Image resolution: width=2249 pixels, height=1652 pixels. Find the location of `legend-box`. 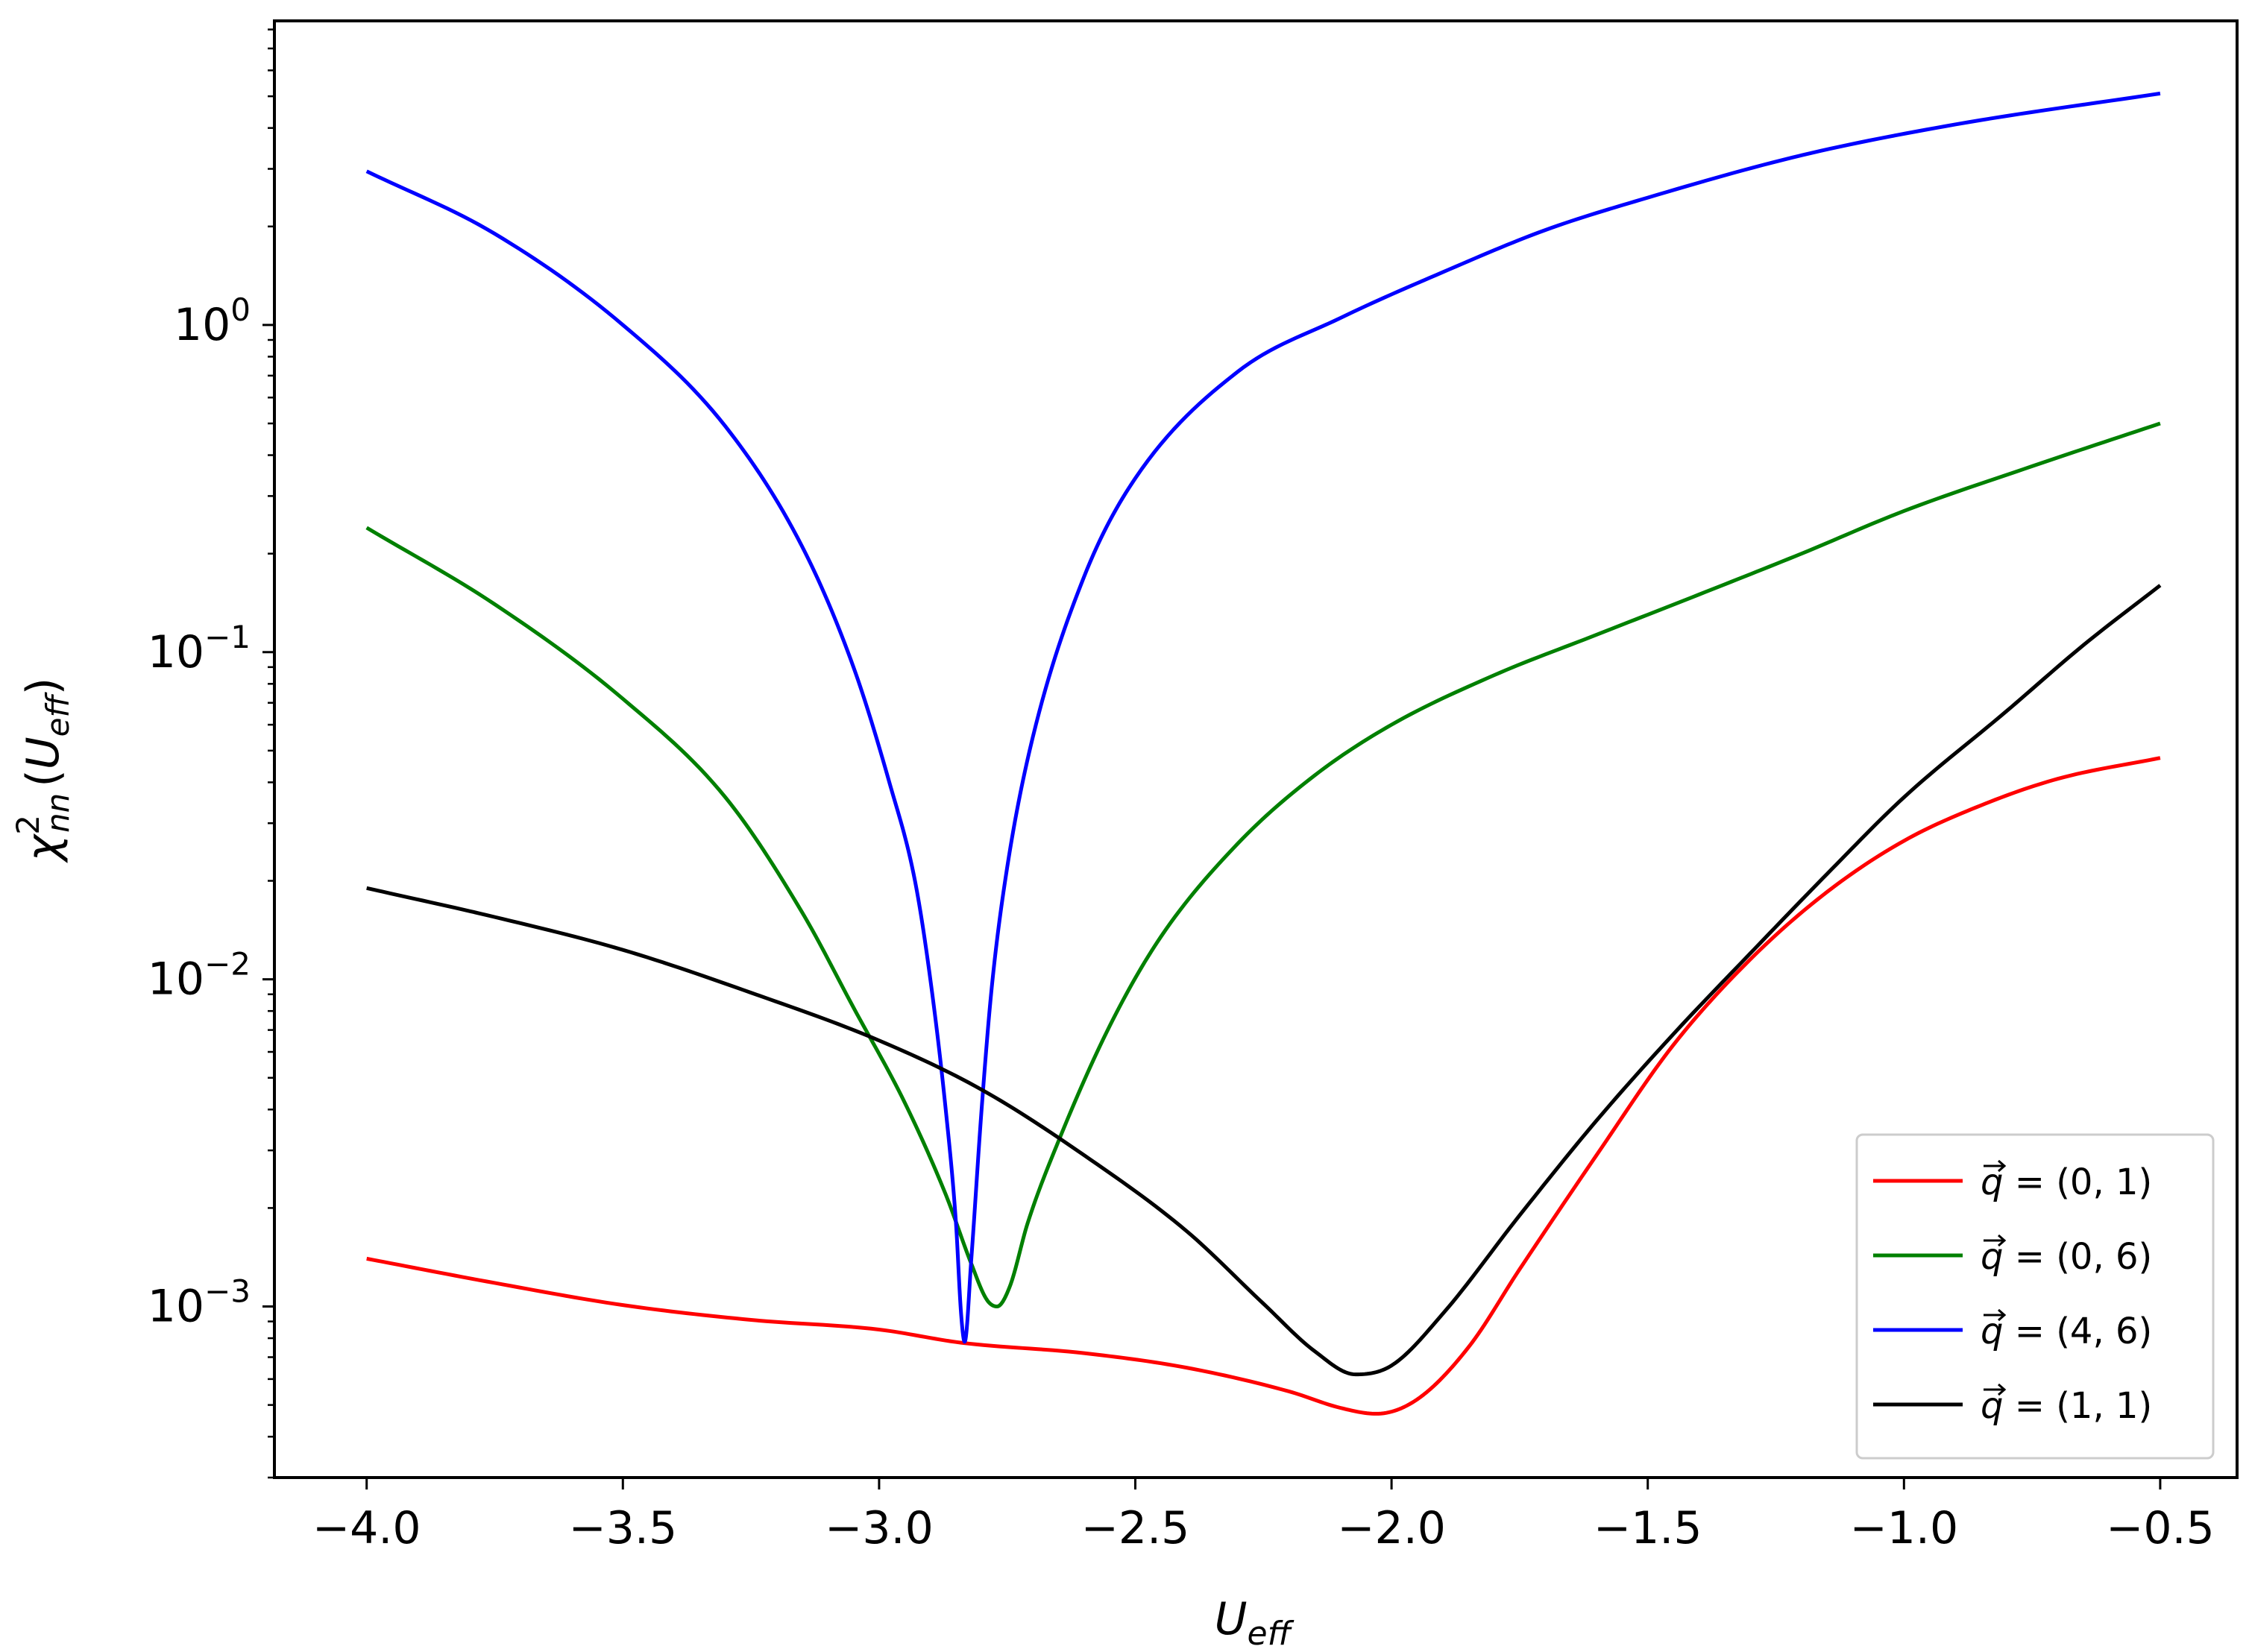

legend-box is located at coordinates (2035, 1297).